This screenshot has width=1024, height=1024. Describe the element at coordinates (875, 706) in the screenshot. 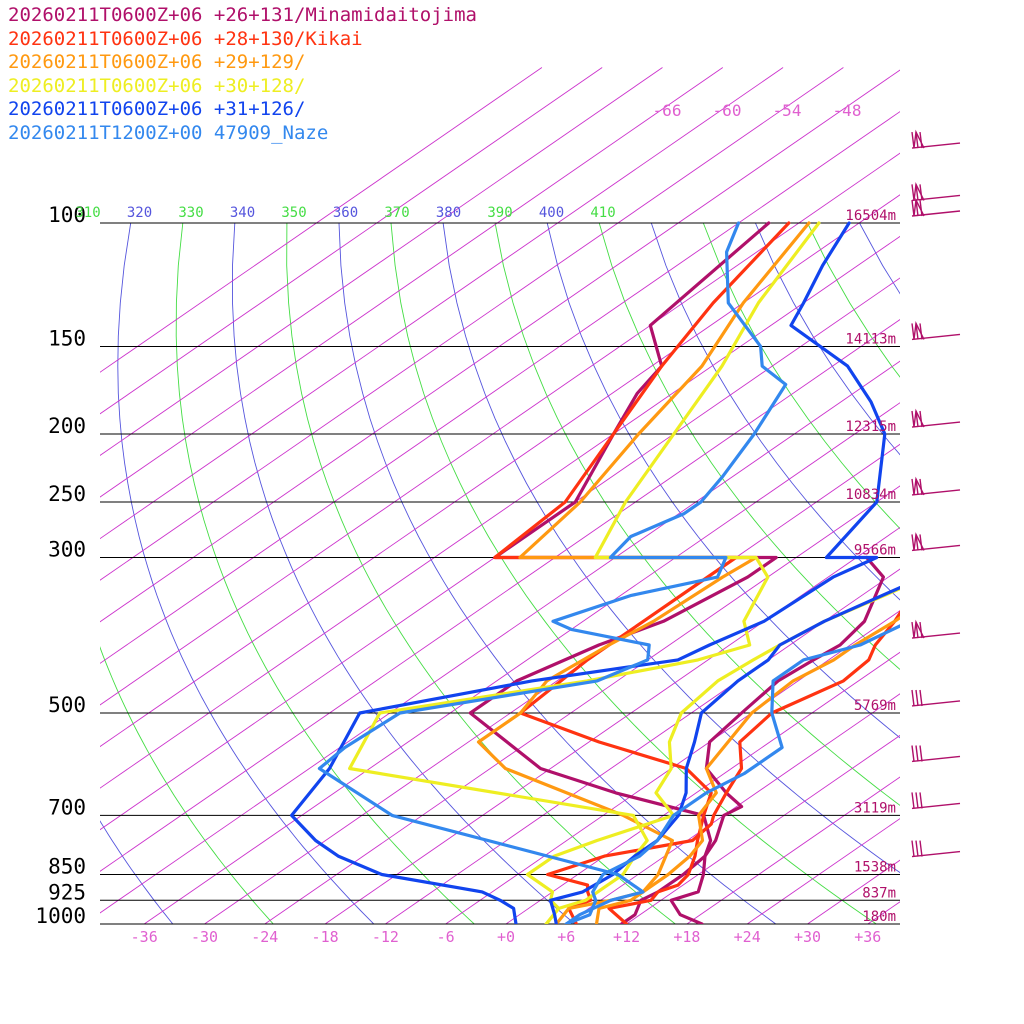

I see `height-label: 5769m` at that location.